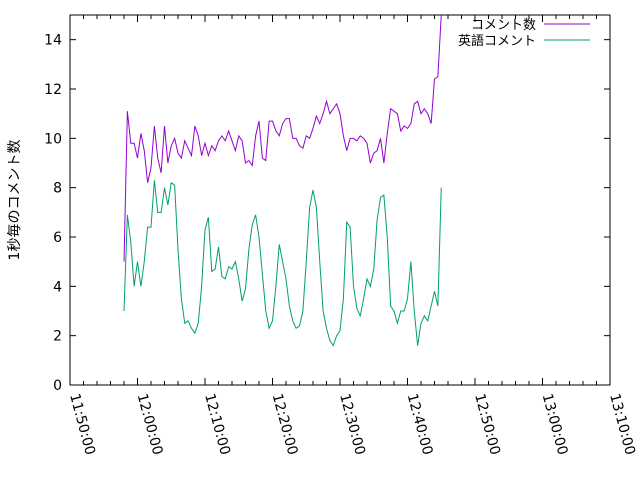 The image size is (640, 480). I want to click on x-tick-label: 12:50:00, so click(487, 424).